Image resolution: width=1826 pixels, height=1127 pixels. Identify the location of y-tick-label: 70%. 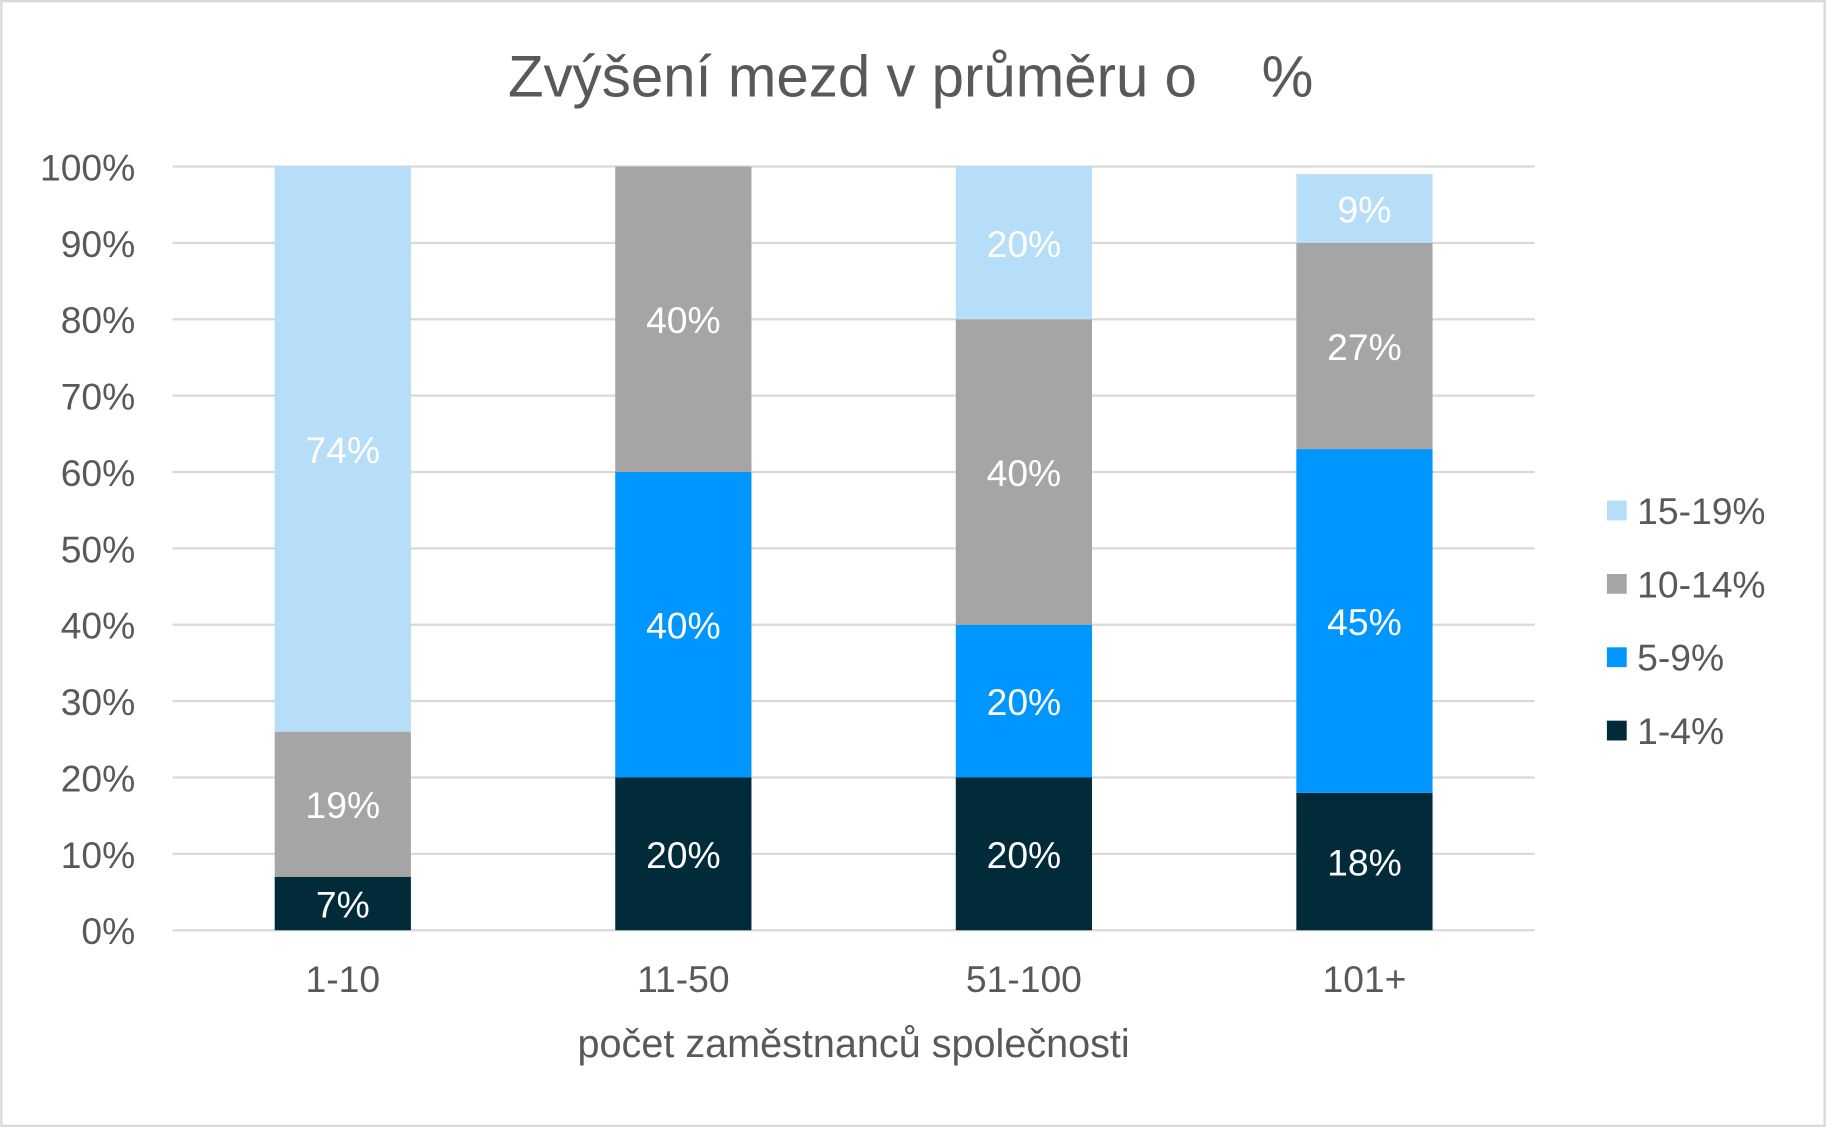
(98, 397).